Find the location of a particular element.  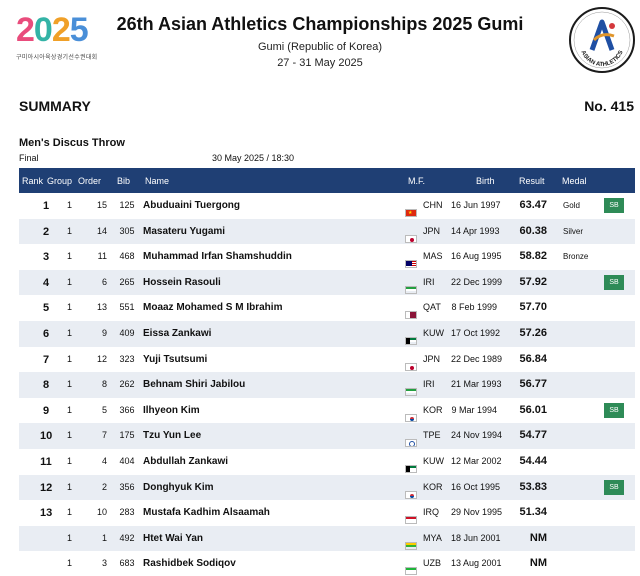

athlete-name: Hossein Rasouli is located at coordinates (182, 282).